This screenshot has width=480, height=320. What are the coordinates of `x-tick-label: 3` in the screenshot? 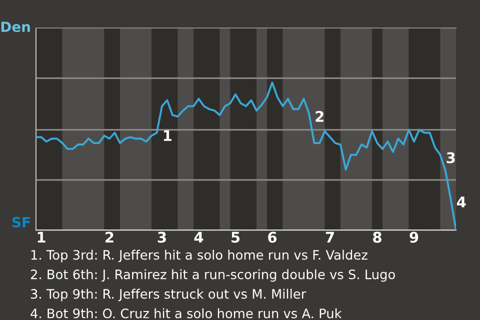 It's located at (162, 237).